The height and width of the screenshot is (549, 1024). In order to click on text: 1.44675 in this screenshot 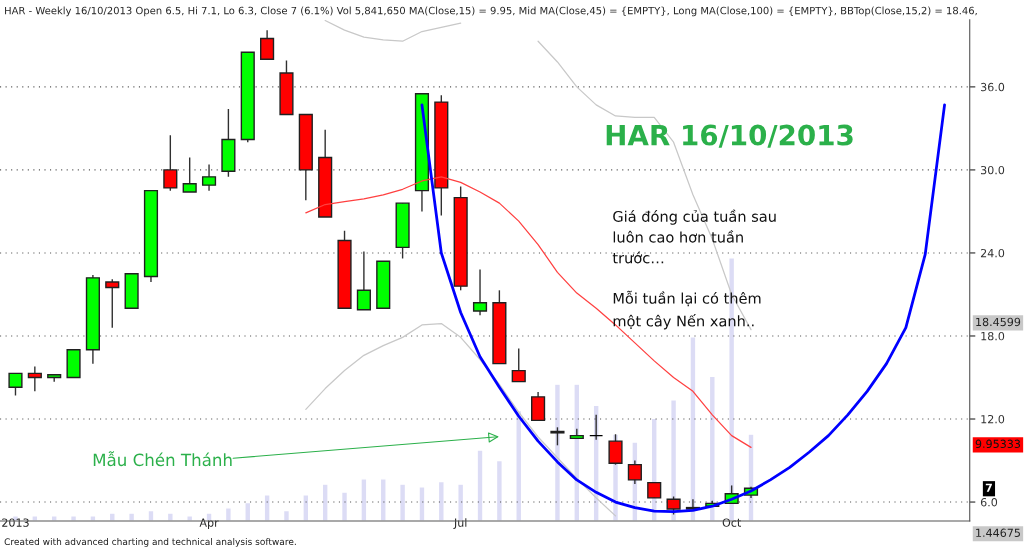, I will do `click(998, 532)`.